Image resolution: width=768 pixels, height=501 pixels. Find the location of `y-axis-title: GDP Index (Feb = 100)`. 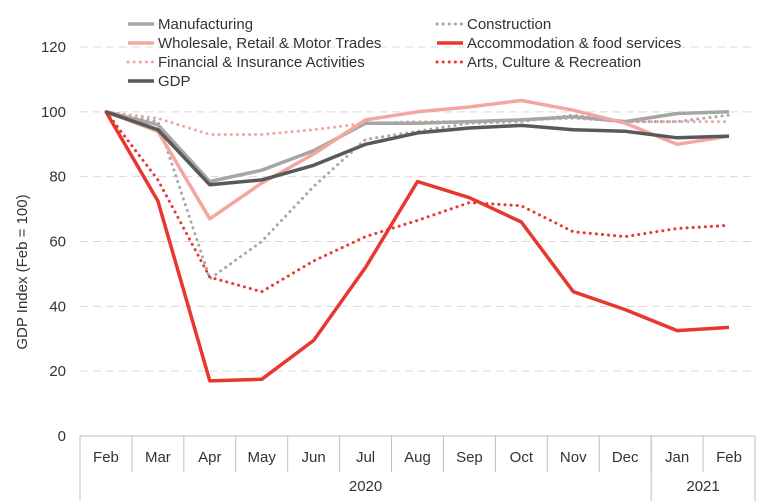

y-axis-title: GDP Index (Feb = 100) is located at coordinates (22, 271).